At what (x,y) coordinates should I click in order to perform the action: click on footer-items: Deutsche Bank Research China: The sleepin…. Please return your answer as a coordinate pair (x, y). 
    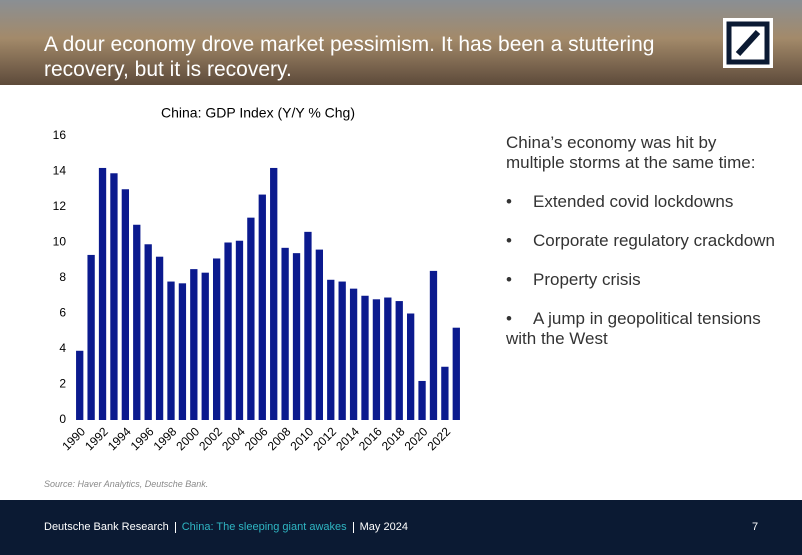
    Looking at the image, I should click on (229, 527).